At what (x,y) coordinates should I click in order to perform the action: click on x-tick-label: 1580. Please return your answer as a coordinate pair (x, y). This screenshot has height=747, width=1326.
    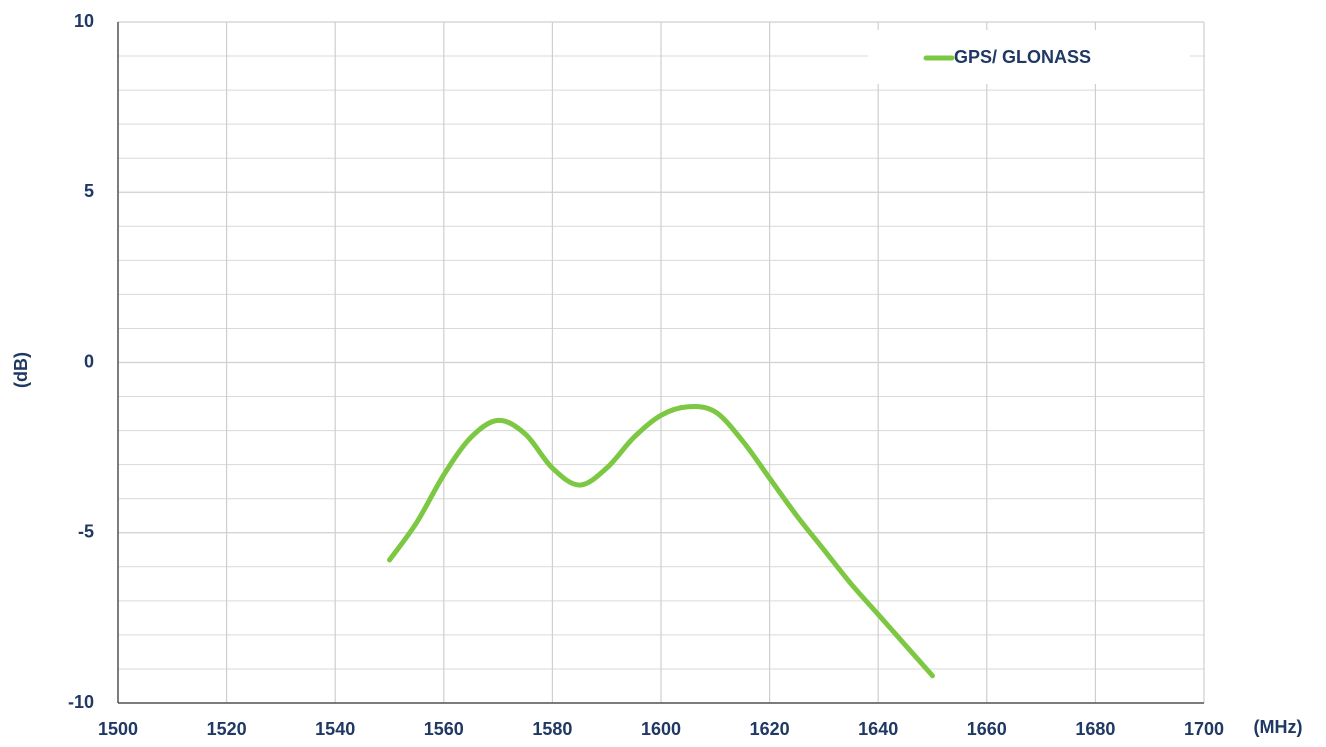
    Looking at the image, I should click on (552, 729).